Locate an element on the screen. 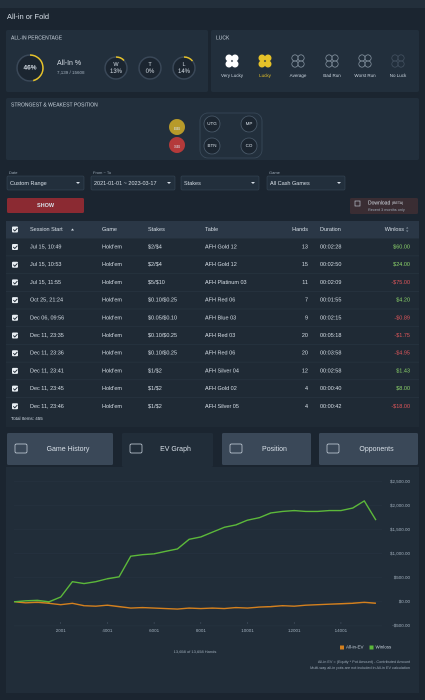  table-cell: $0.05/$0.10 is located at coordinates (162, 318).